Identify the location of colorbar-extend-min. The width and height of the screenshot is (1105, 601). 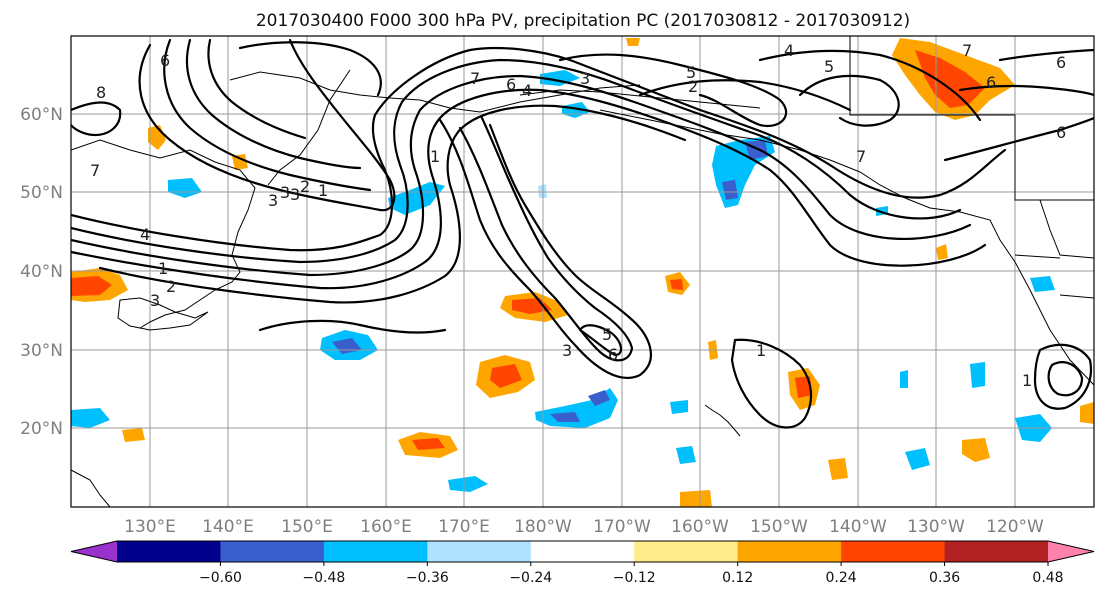
(94, 551).